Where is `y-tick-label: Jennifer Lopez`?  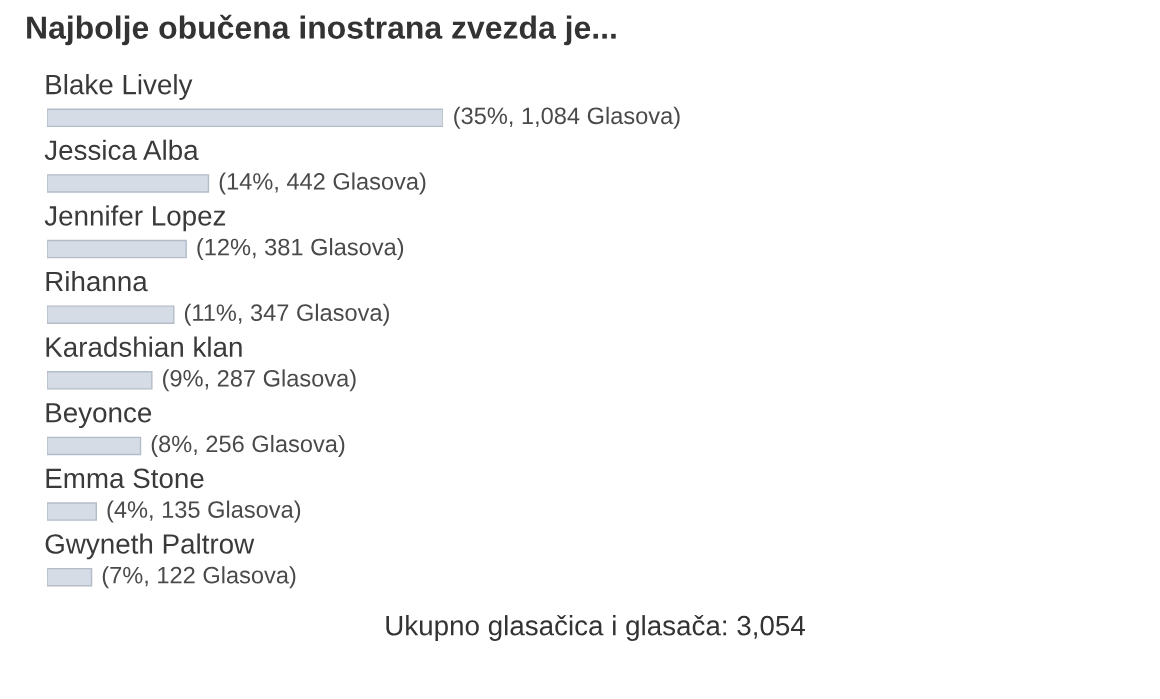
y-tick-label: Jennifer Lopez is located at coordinates (135, 218).